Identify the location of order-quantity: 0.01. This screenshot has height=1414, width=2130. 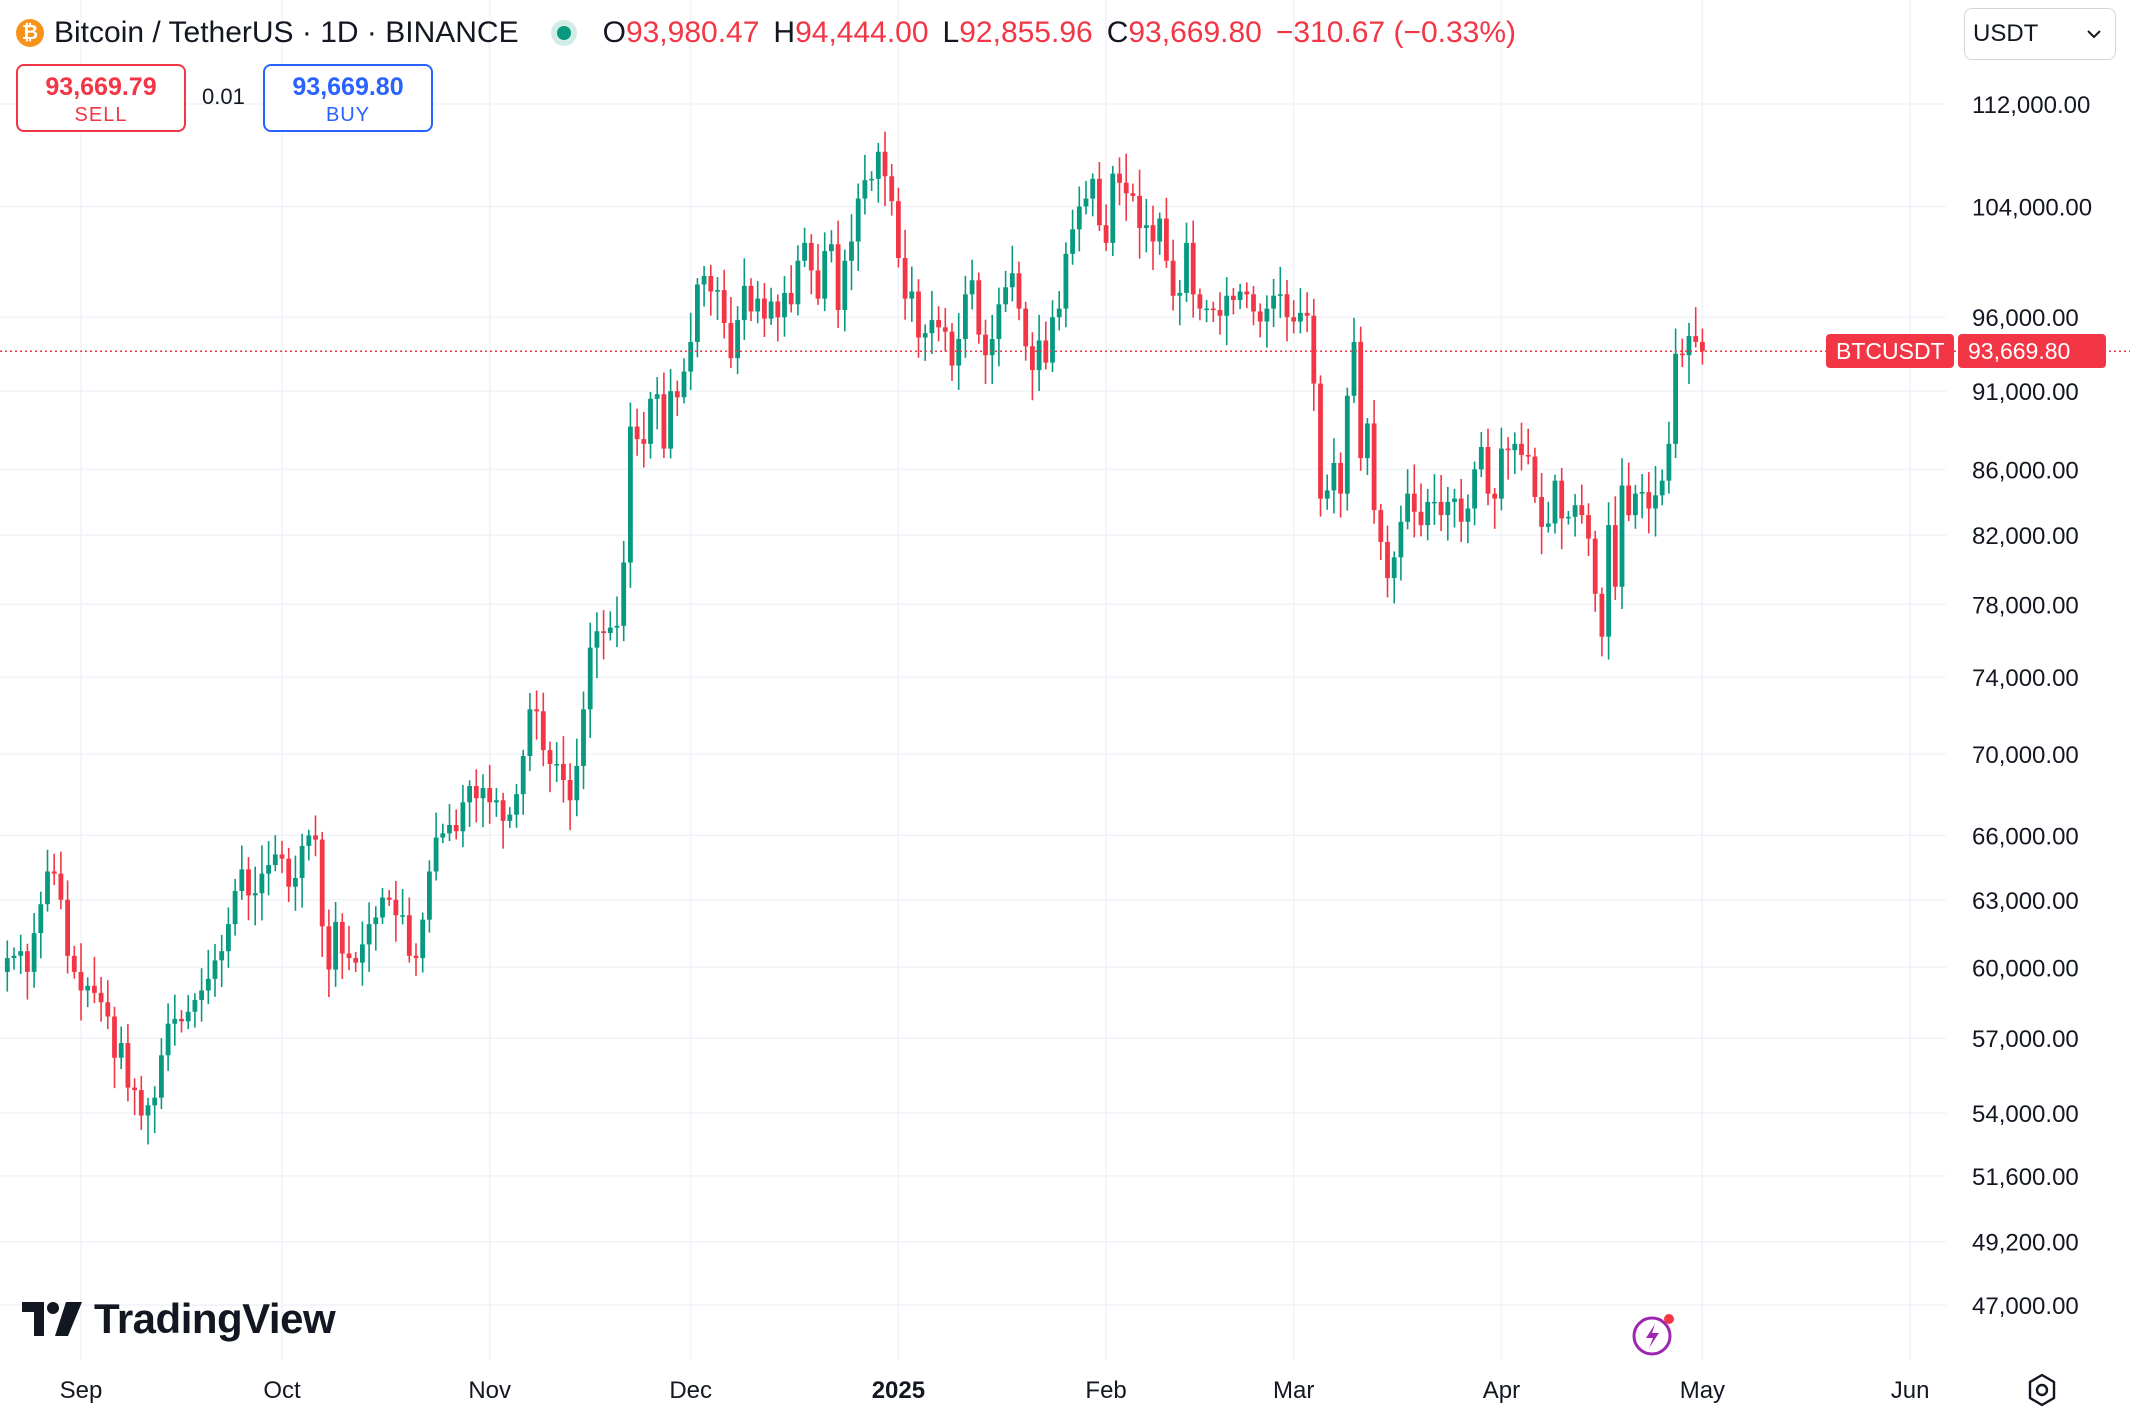
(223, 96).